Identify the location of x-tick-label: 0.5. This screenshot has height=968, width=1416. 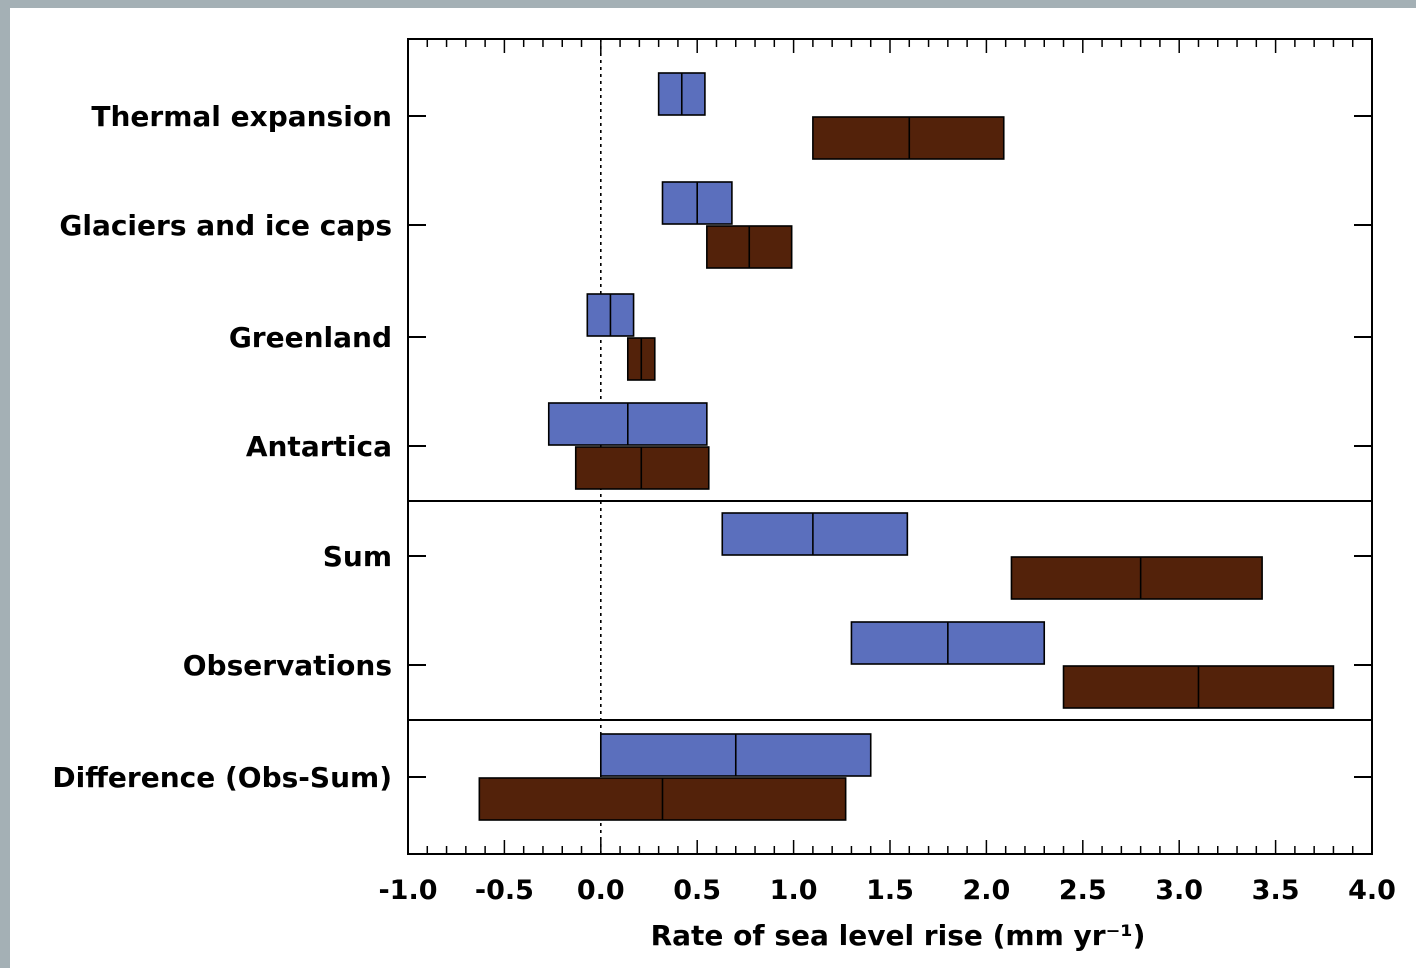
(697, 890).